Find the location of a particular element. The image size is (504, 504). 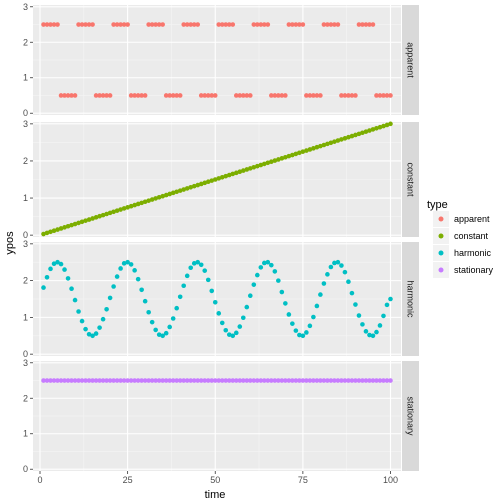

facet-strip-label: constant is located at coordinates (411, 179).